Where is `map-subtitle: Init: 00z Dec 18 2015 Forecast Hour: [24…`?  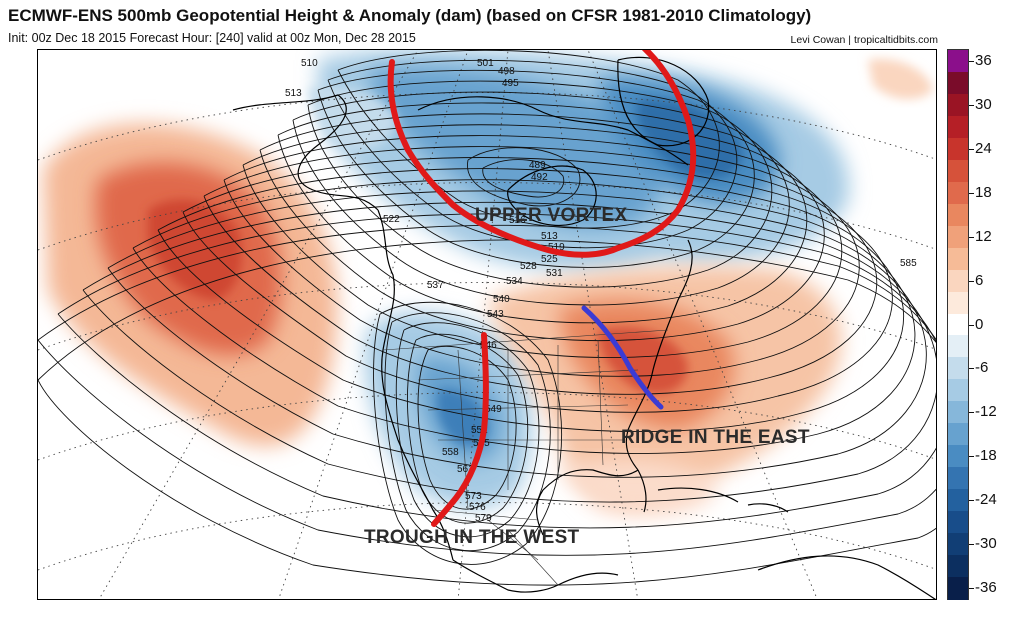
map-subtitle: Init: 00z Dec 18 2015 Forecast Hour: [24… is located at coordinates (212, 38).